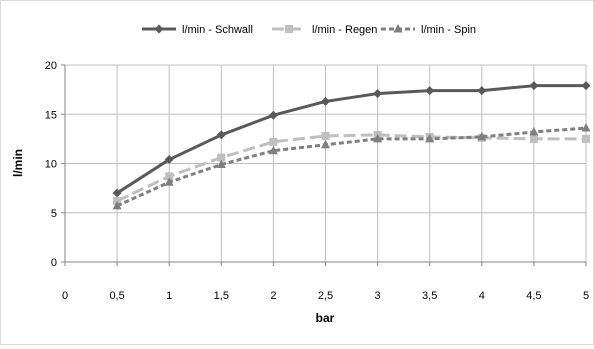 This screenshot has width=594, height=349. I want to click on legend-item: l/min - Schwall, so click(197, 30).